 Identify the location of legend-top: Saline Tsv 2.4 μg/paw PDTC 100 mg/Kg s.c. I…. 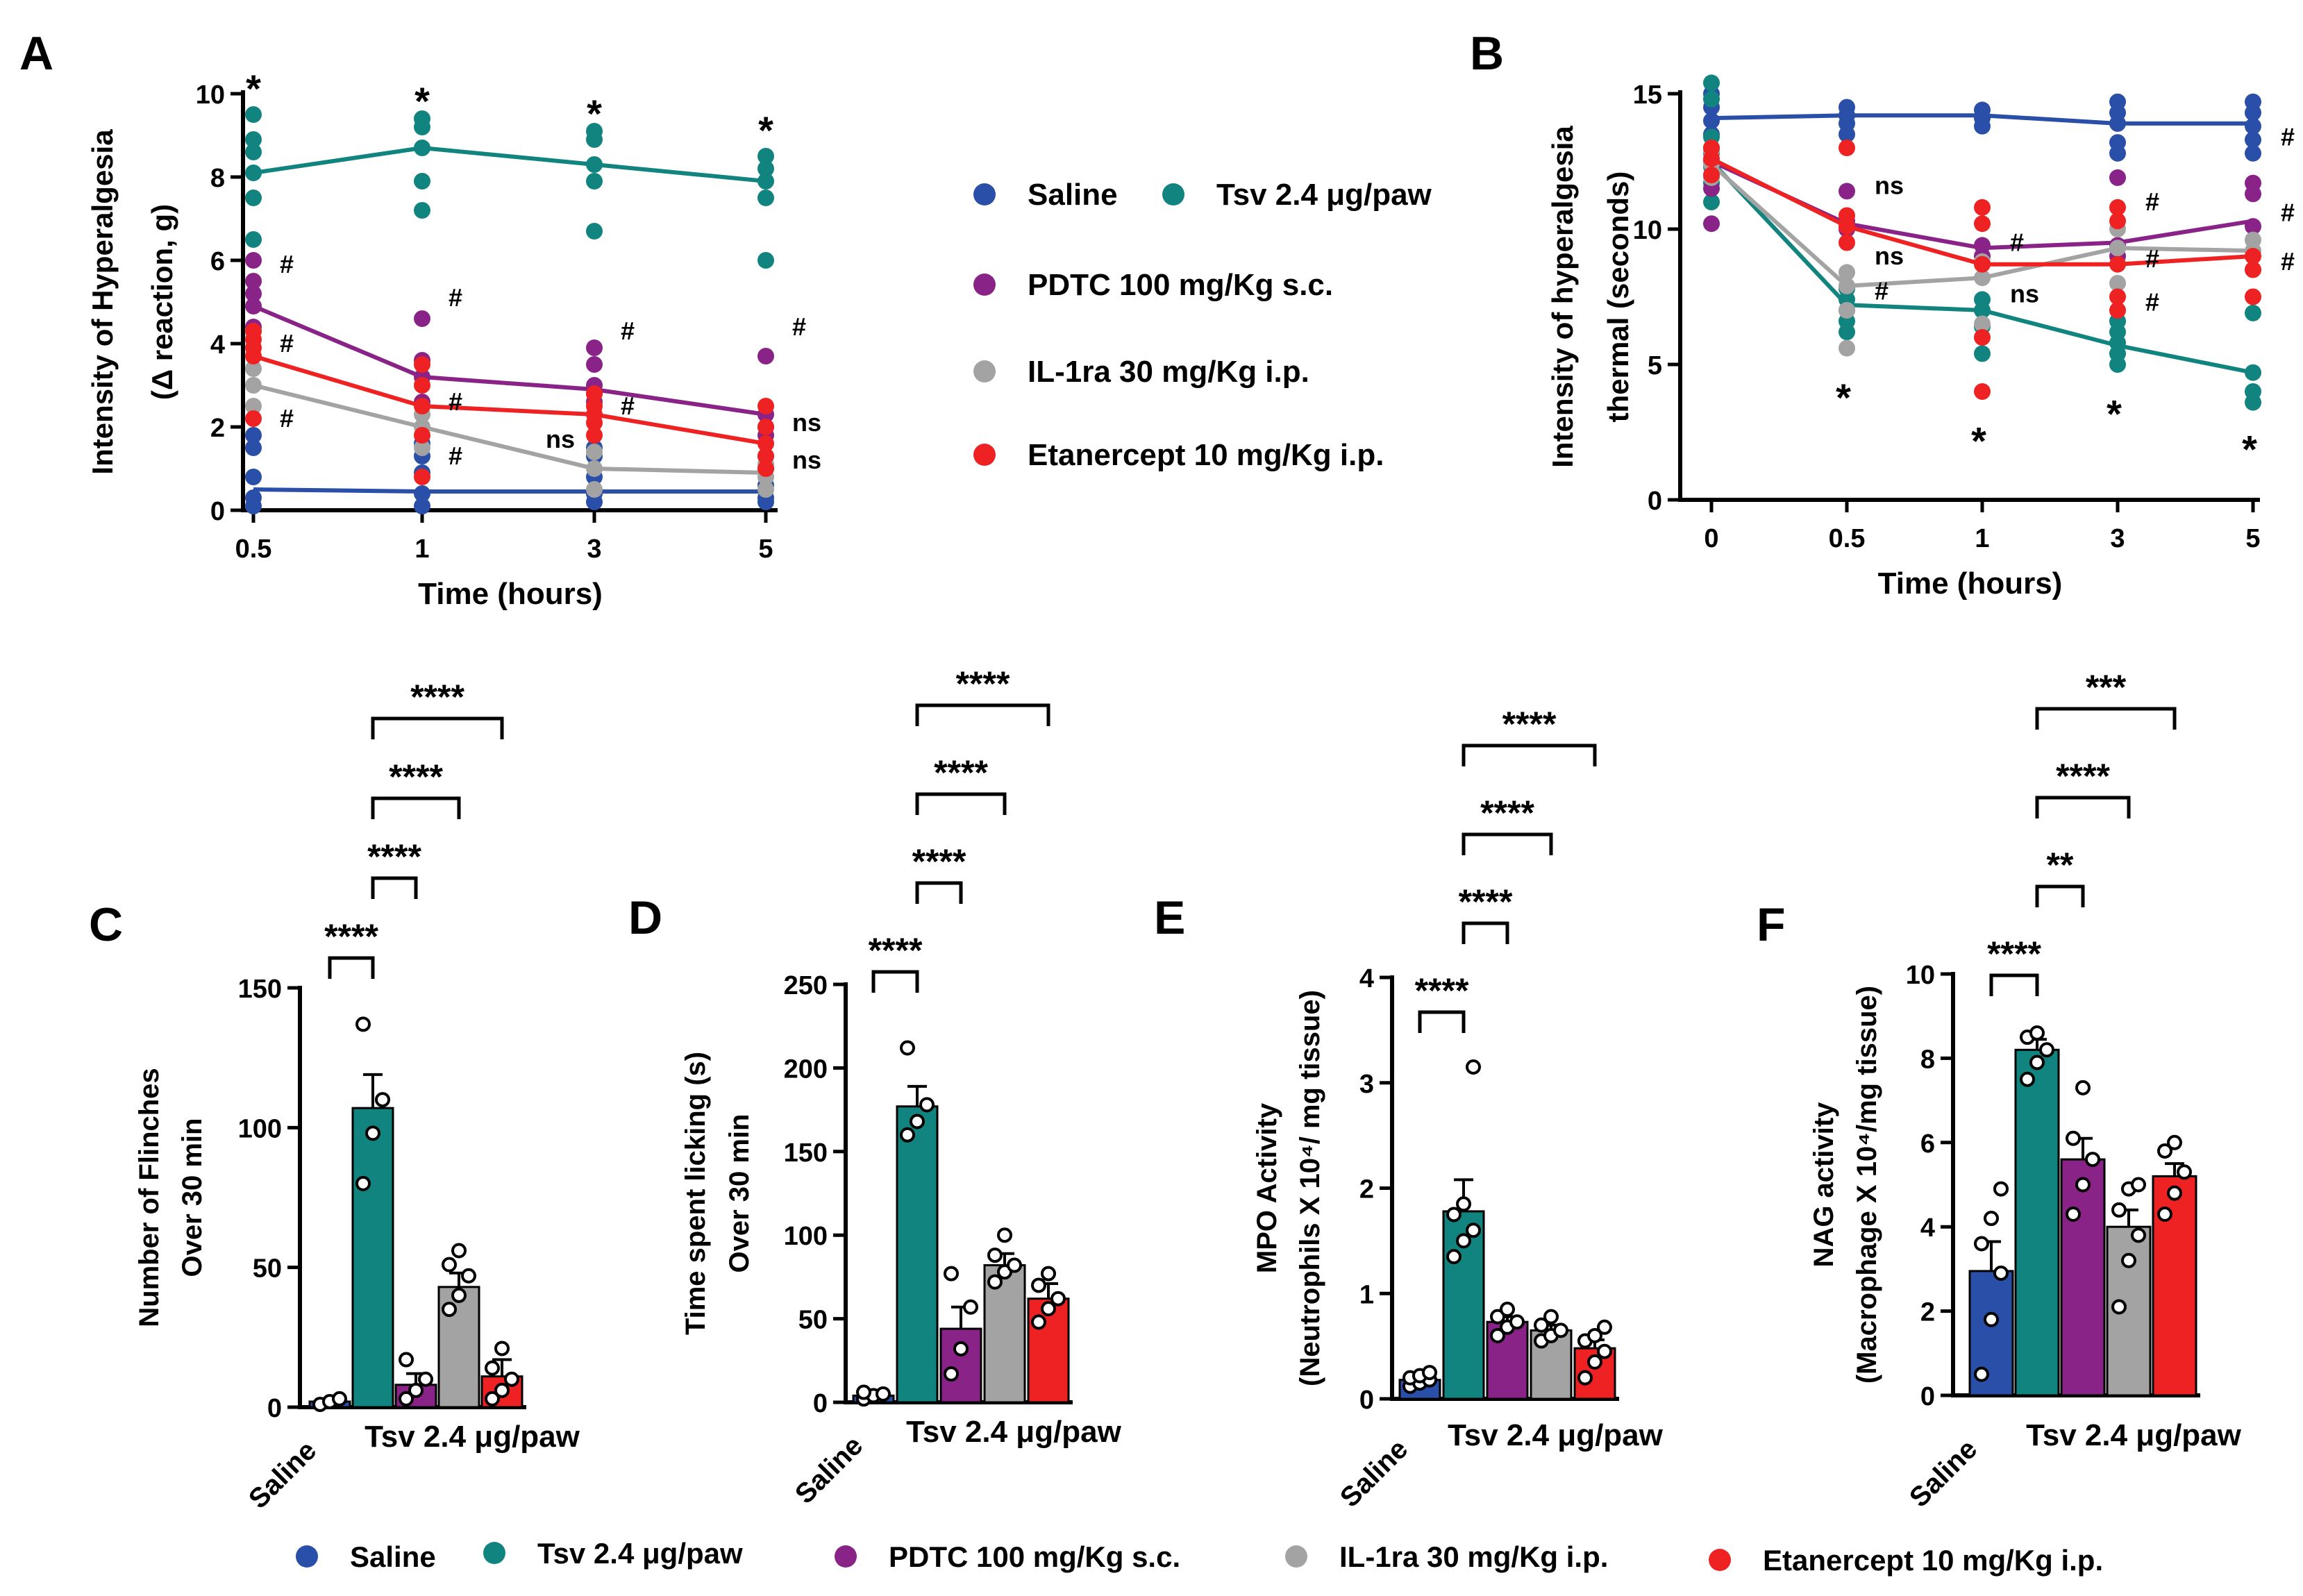
(1203, 325).